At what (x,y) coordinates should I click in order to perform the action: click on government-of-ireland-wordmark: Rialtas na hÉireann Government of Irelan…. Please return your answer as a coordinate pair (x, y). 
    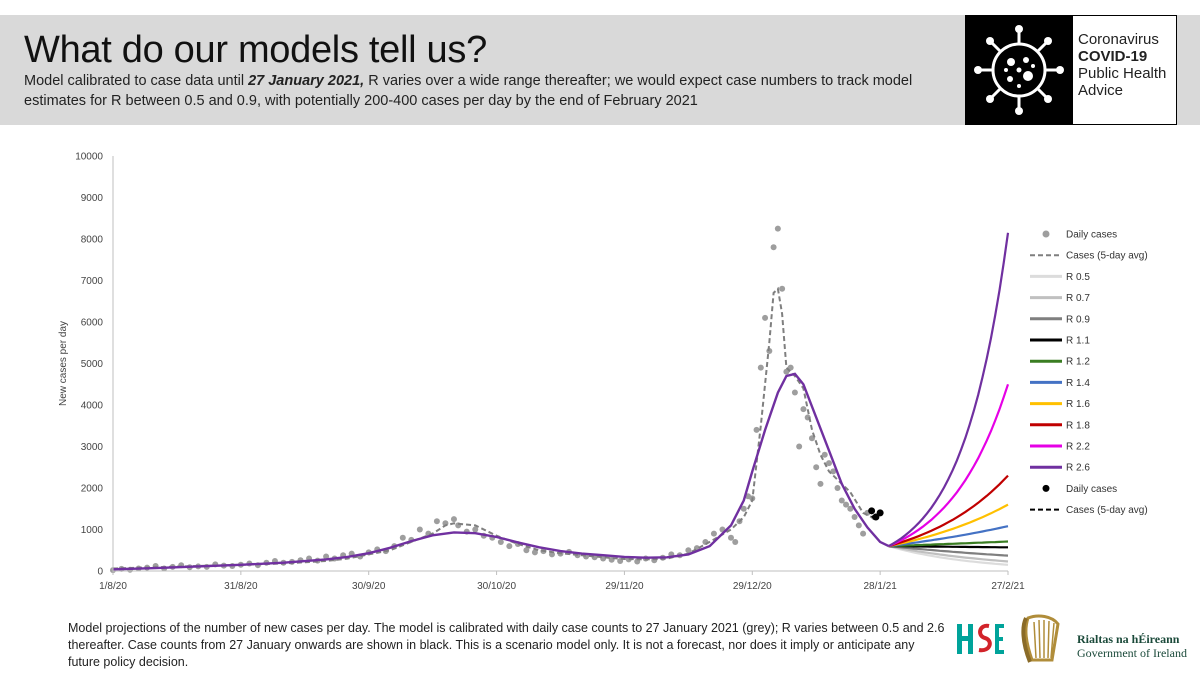
    Looking at the image, I should click on (1132, 646).